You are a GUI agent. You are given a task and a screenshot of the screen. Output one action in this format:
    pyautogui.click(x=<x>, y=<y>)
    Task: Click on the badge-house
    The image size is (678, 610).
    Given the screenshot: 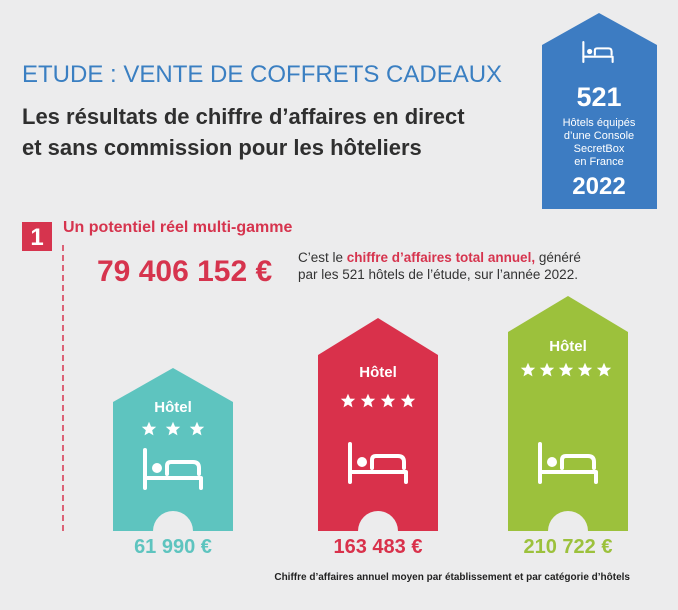 What is the action you would take?
    pyautogui.click(x=599, y=111)
    